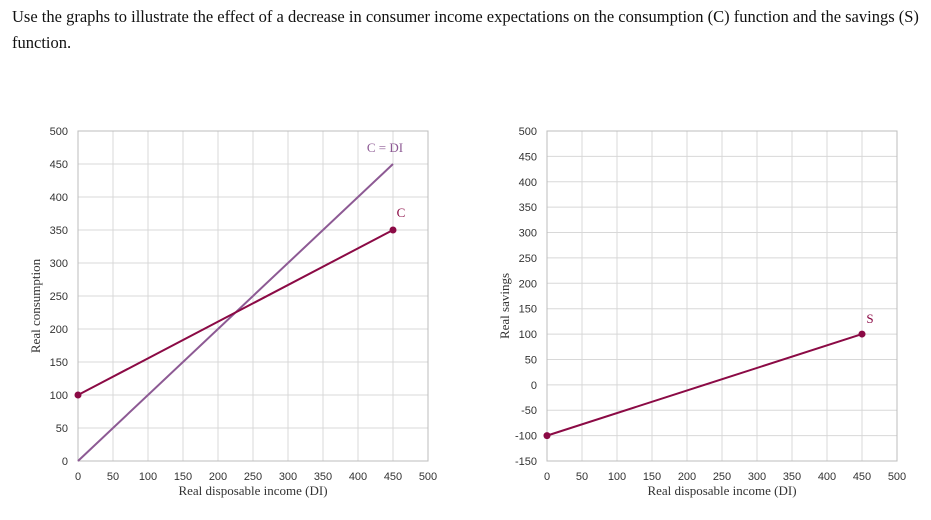  What do you see at coordinates (385, 147) in the screenshot?
I see `series-label-c-di: C = DI` at bounding box center [385, 147].